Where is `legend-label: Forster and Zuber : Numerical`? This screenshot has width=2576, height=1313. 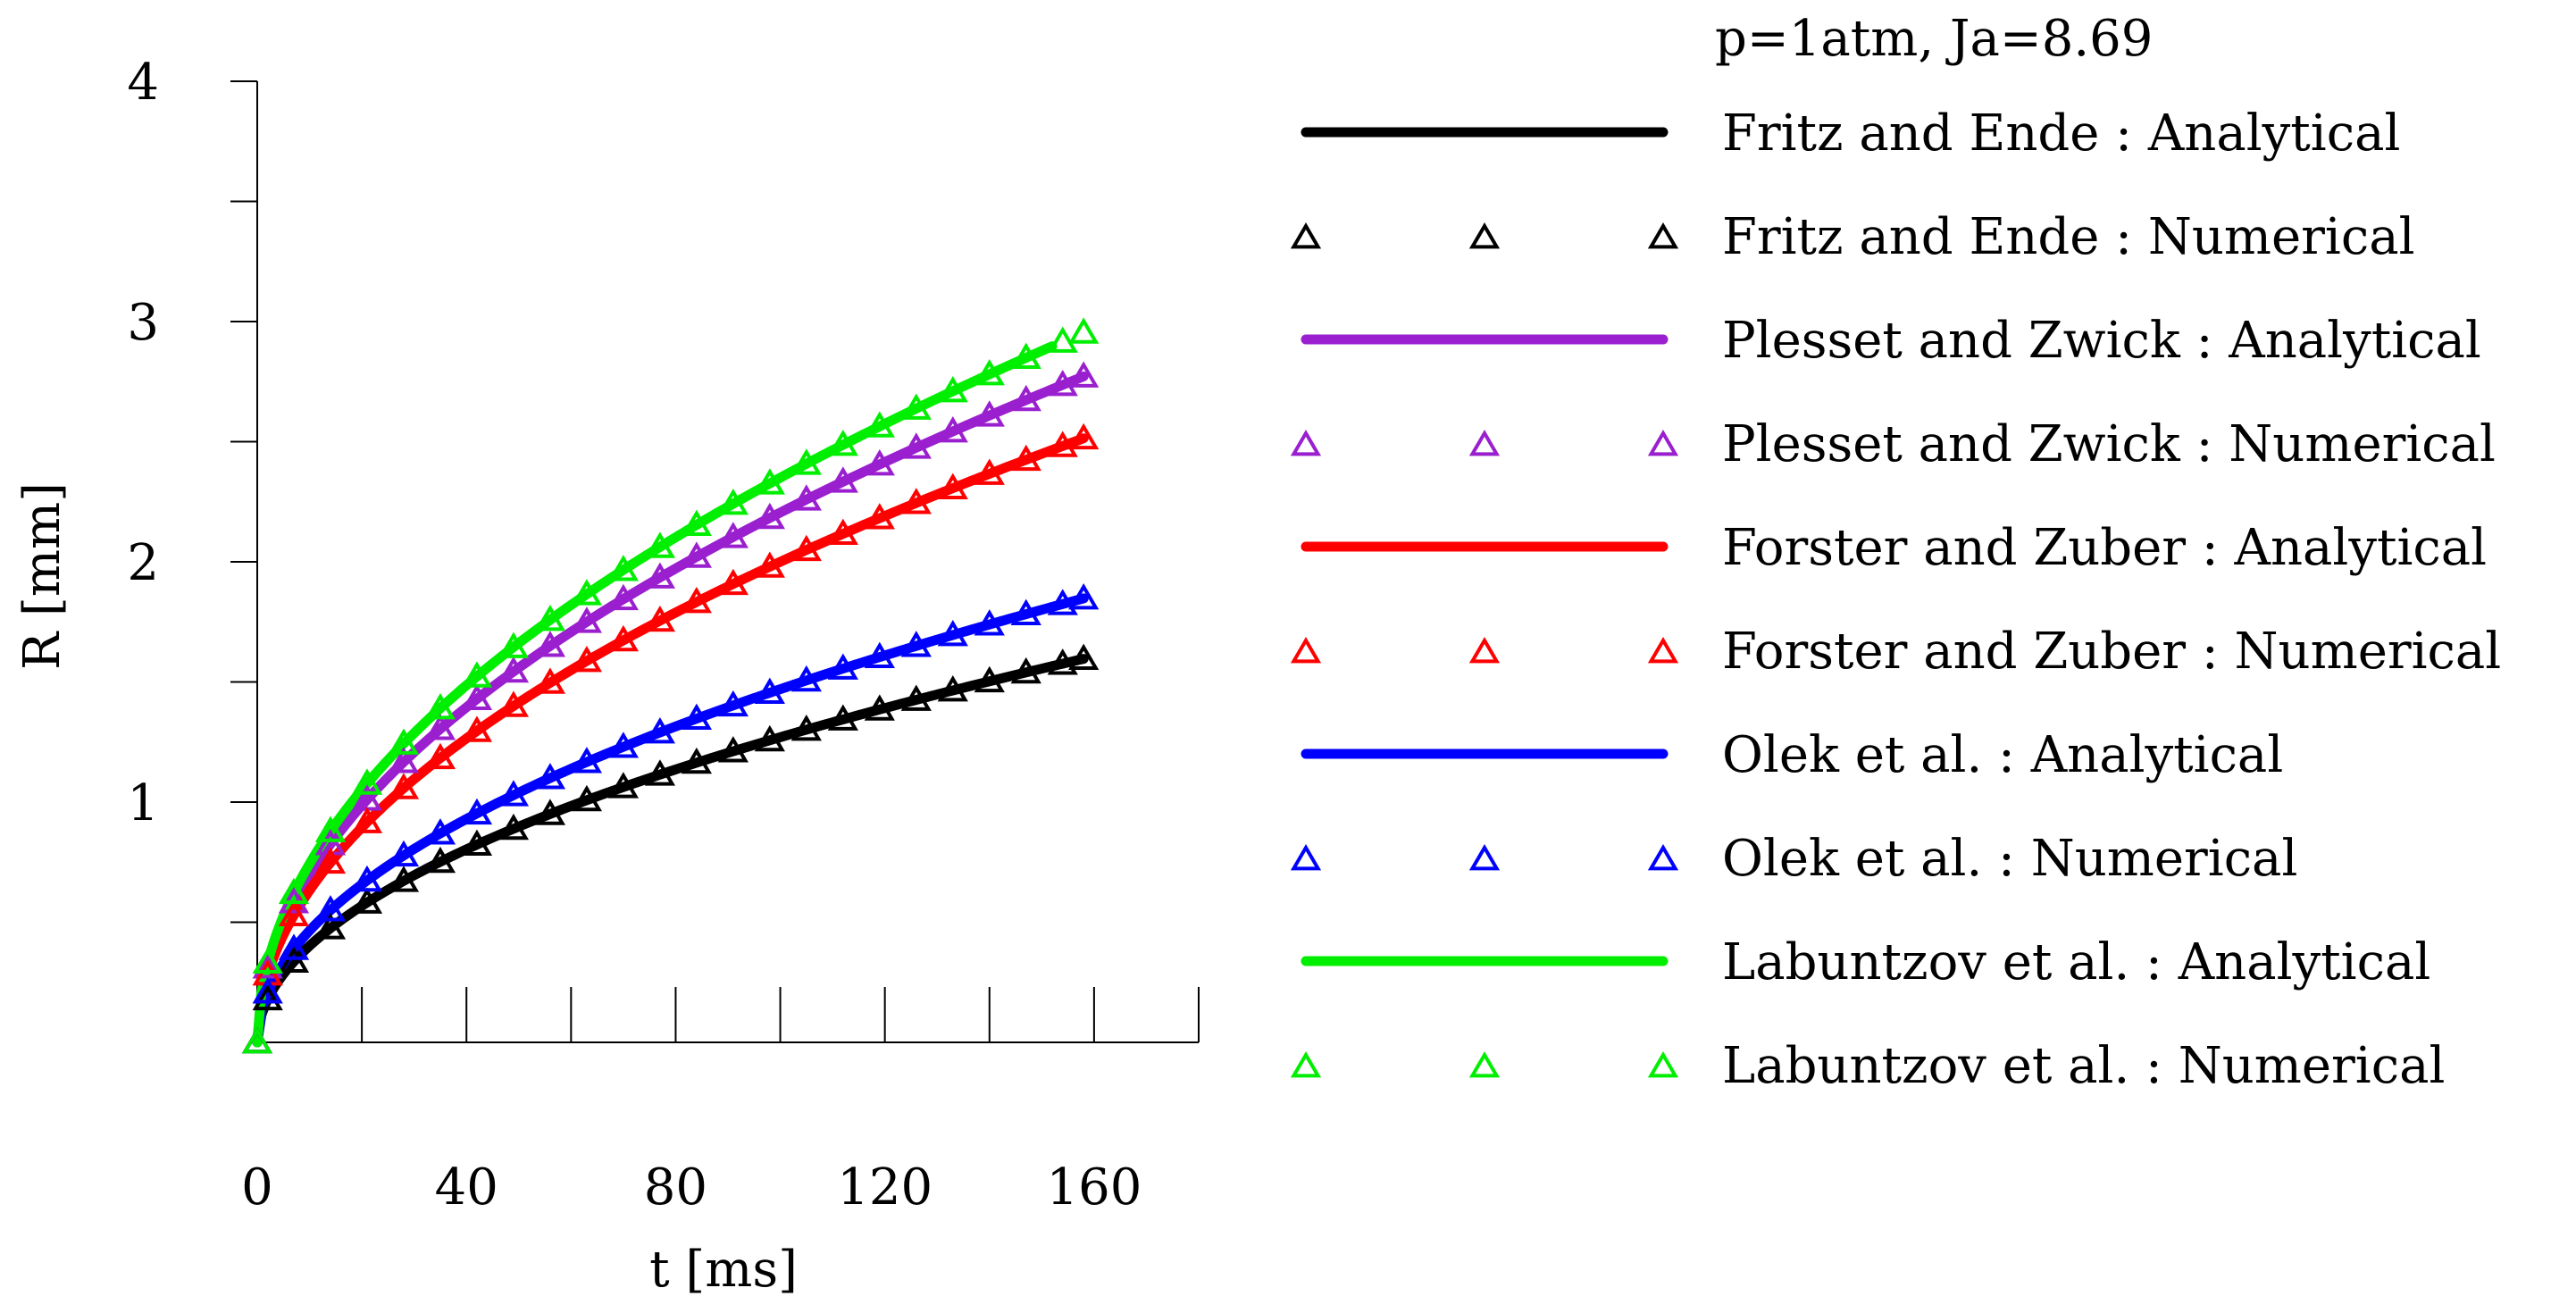 legend-label: Forster and Zuber : Numerical is located at coordinates (2112, 652).